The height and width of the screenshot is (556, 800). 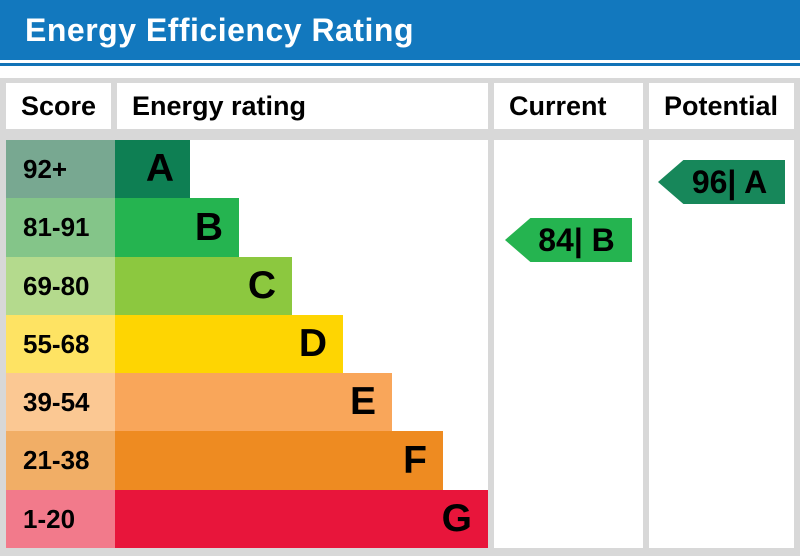 I want to click on band-bar-f: F, so click(x=279, y=460).